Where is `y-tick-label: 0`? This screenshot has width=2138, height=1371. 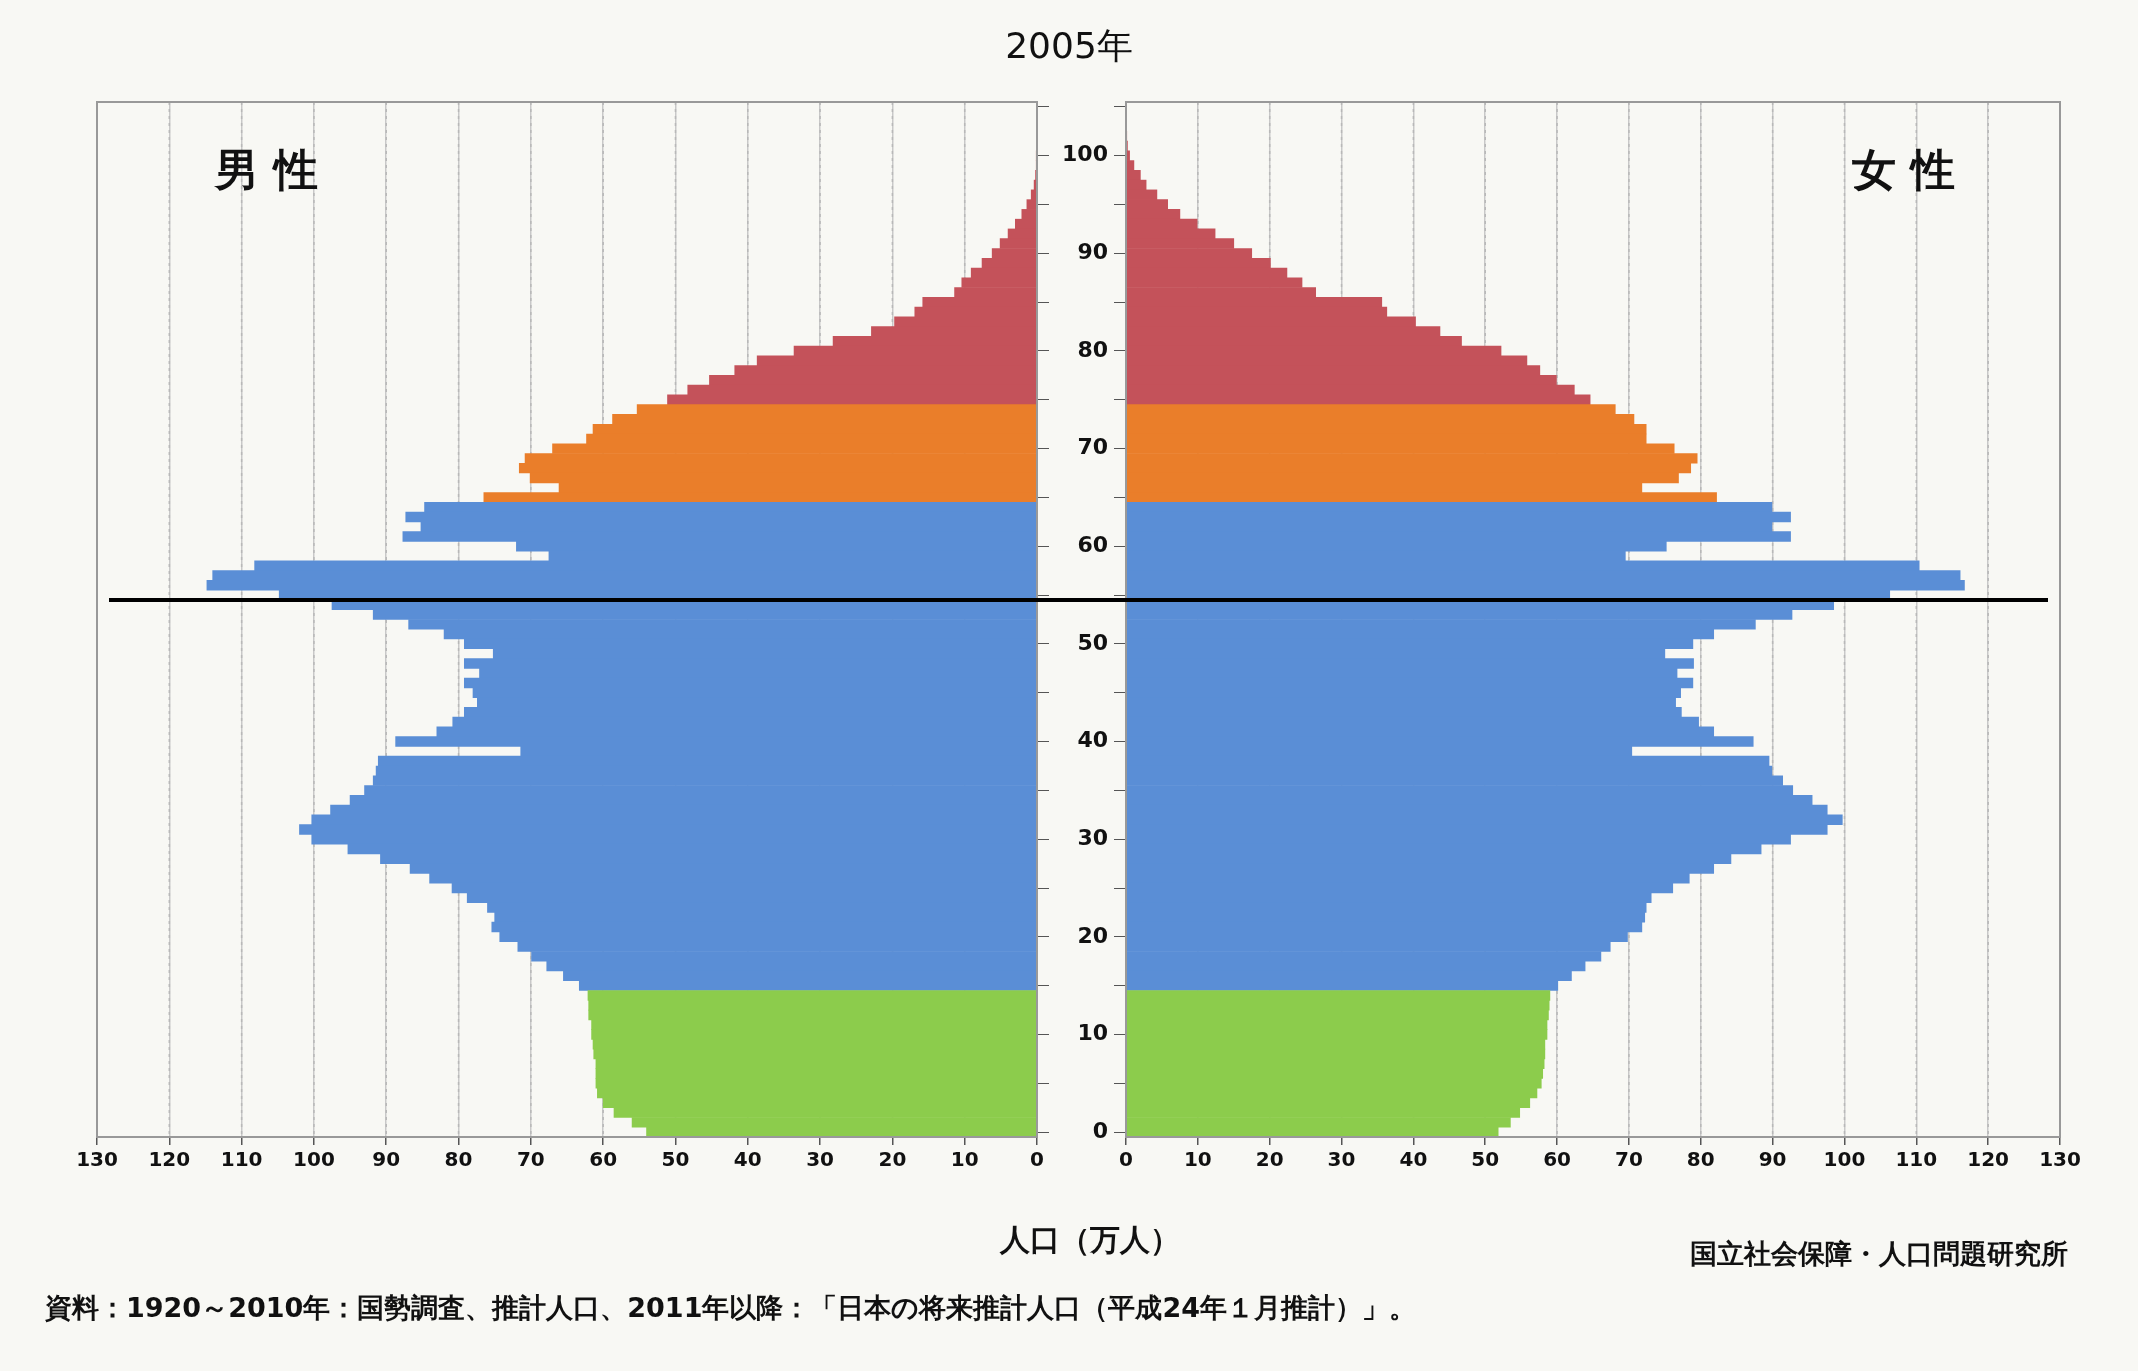 y-tick-label: 0 is located at coordinates (1100, 1130).